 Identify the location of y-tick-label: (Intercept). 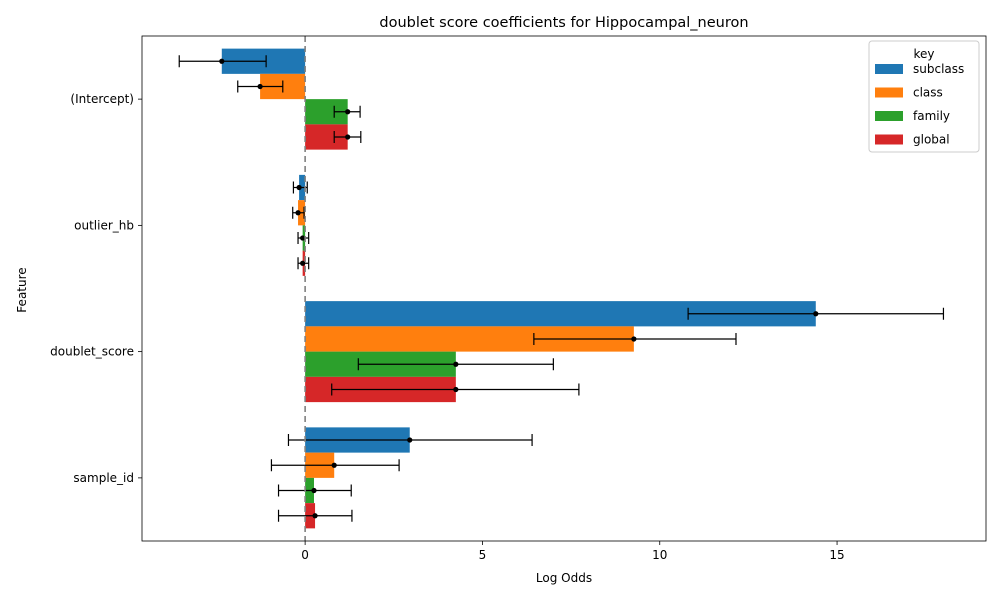
(102, 99).